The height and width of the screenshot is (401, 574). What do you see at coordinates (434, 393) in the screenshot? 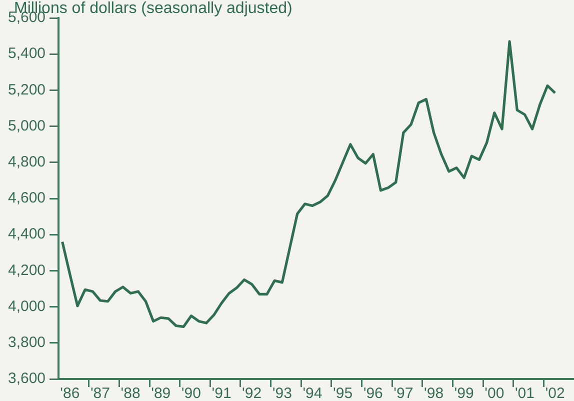
I see `x-tick-label: '98` at bounding box center [434, 393].